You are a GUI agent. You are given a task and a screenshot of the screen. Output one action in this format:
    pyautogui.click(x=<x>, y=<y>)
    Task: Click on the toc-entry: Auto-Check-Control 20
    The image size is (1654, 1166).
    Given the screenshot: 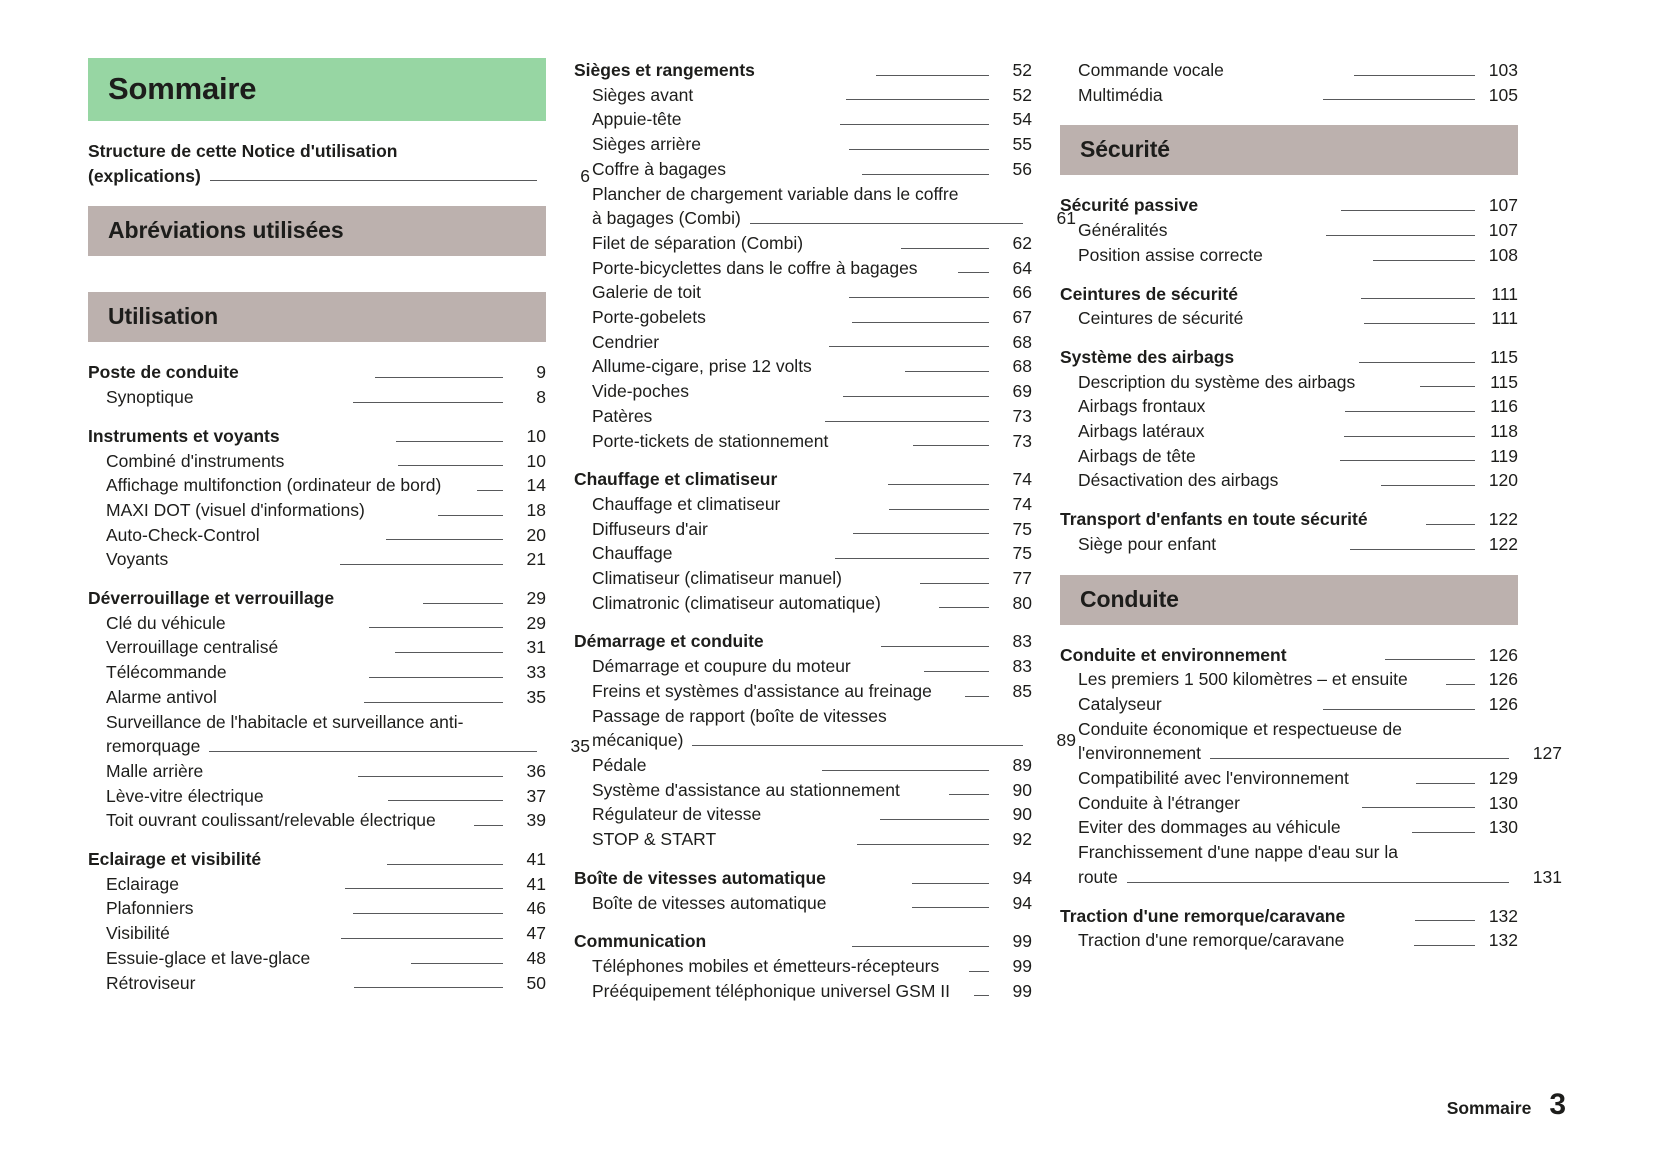 What is the action you would take?
    pyautogui.click(x=317, y=535)
    